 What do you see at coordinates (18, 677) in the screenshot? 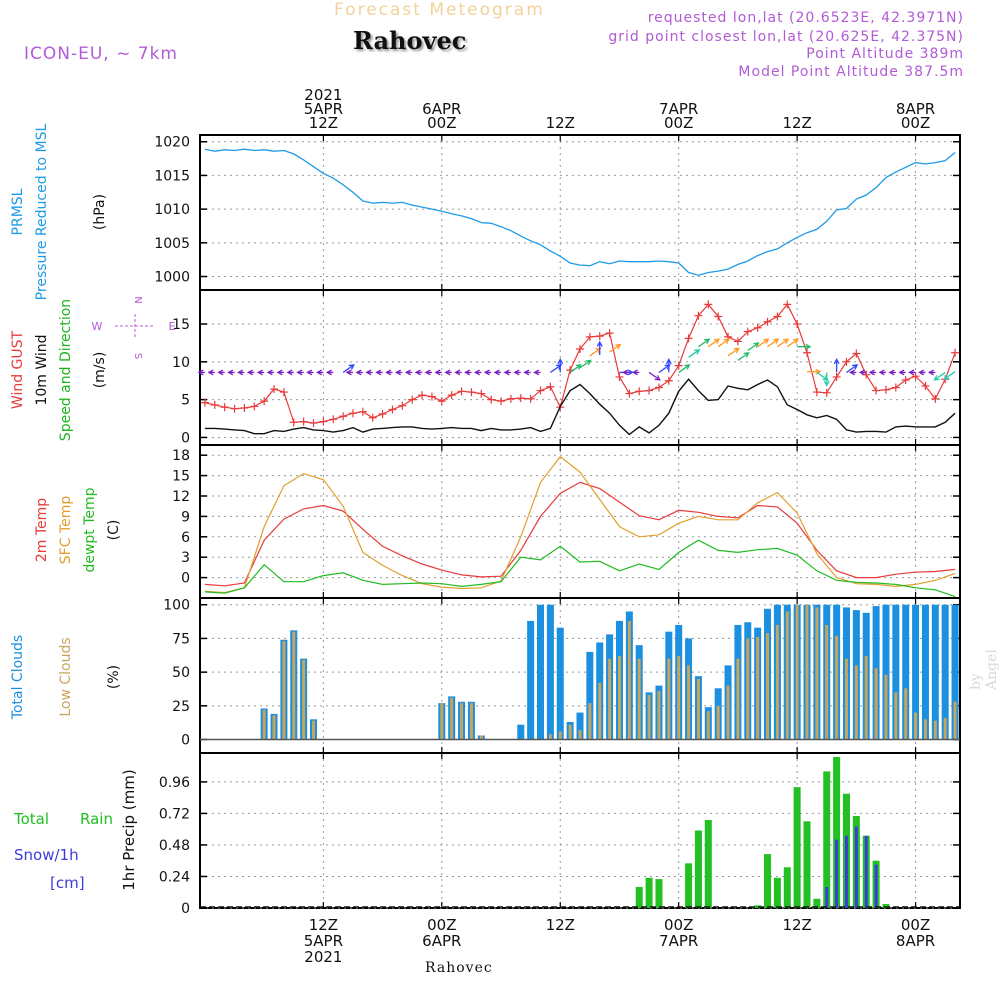
I see `axis-label-total-clouds: Total Clouds` at bounding box center [18, 677].